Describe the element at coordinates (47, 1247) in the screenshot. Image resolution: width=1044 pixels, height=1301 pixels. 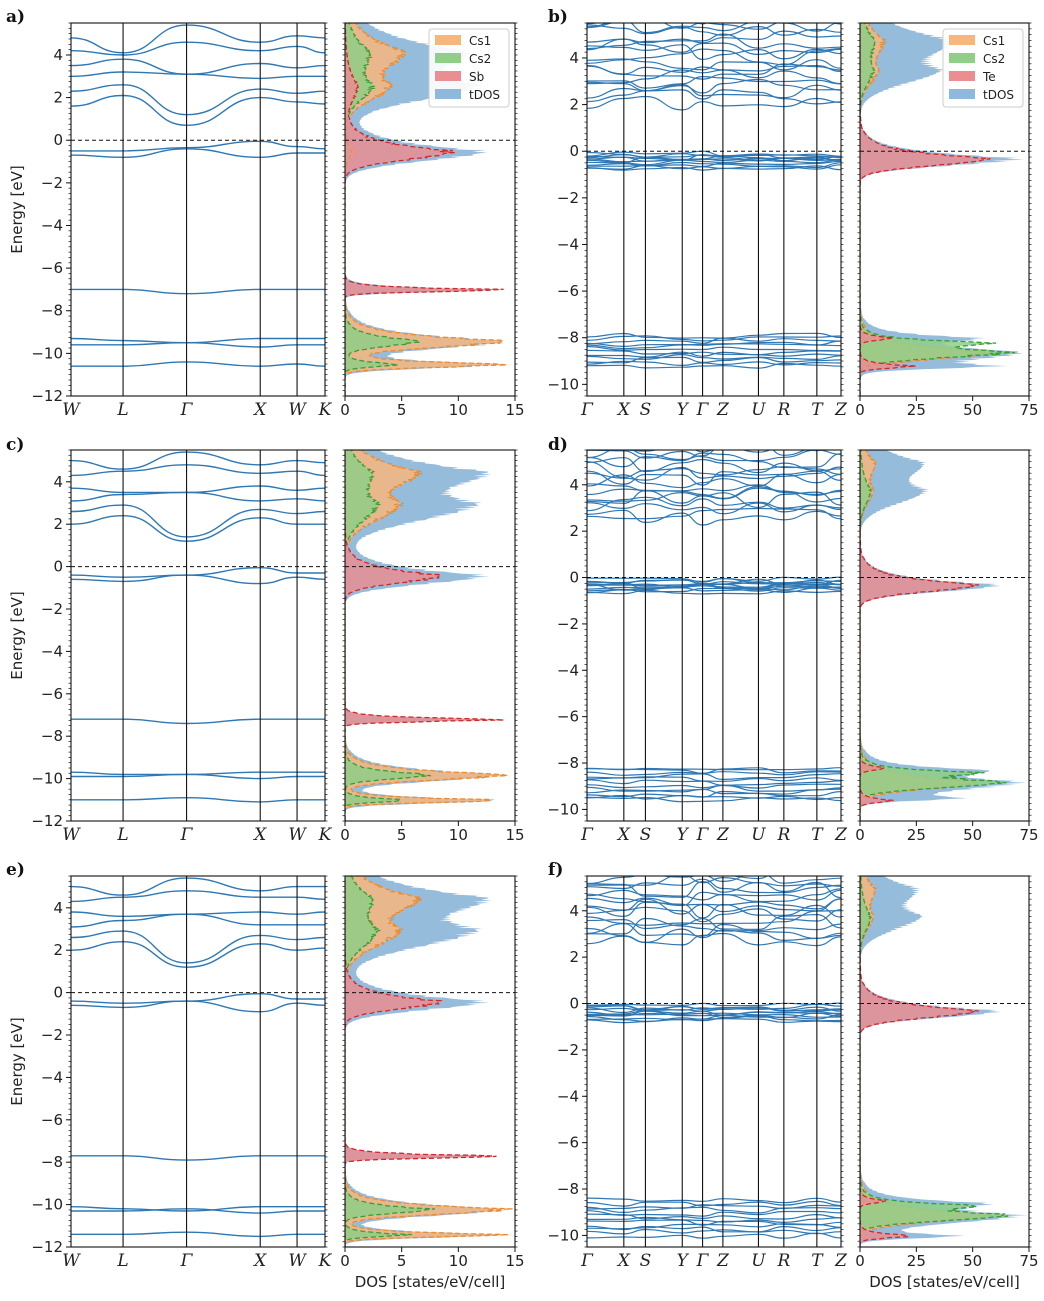
I see `y-tick-label: −12` at that location.